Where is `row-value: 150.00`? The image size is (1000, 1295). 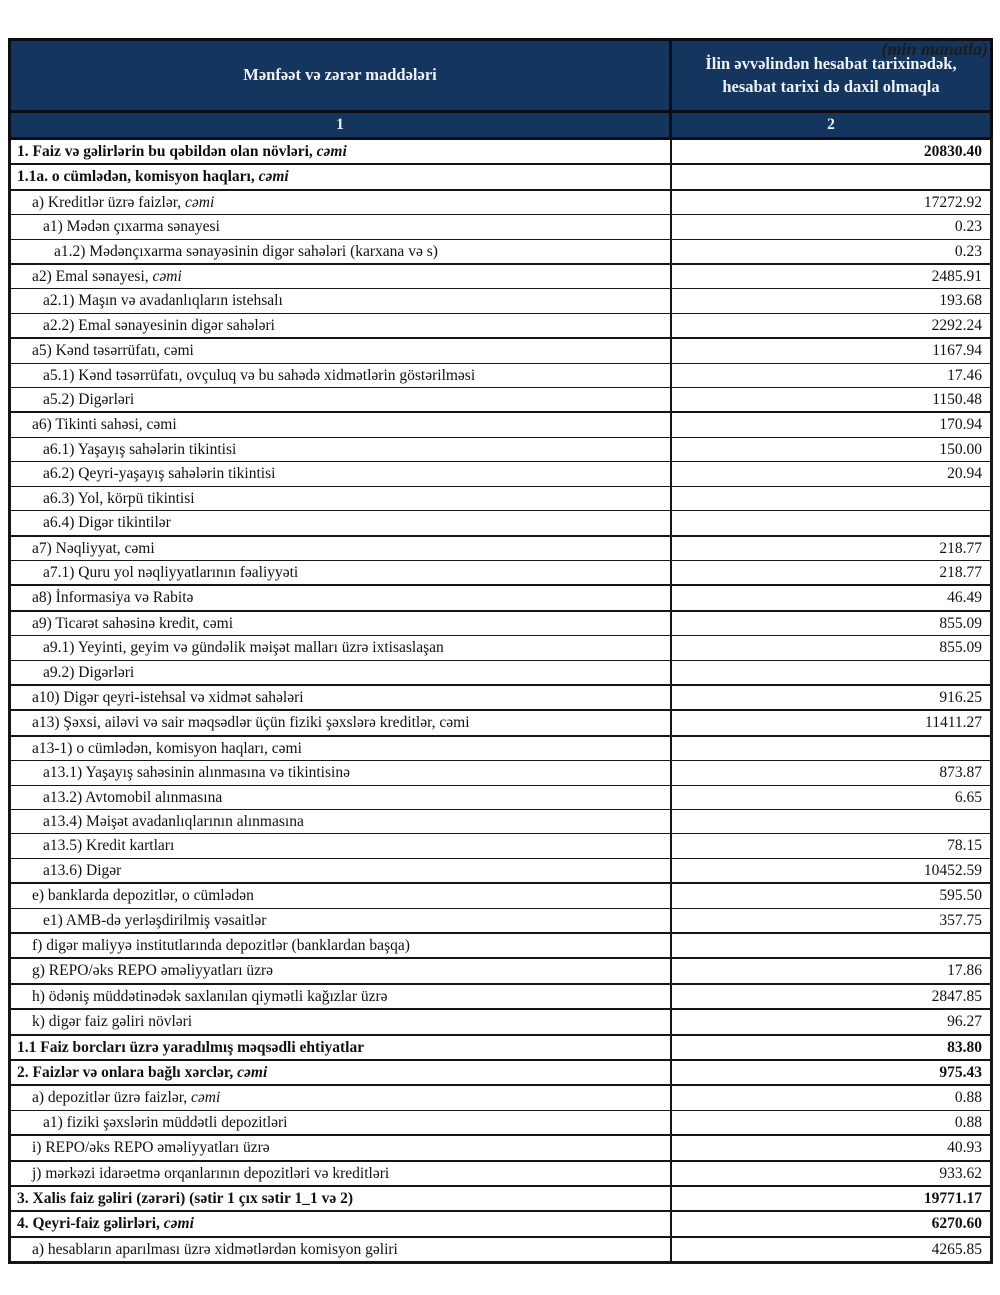
row-value: 150.00 is located at coordinates (831, 449).